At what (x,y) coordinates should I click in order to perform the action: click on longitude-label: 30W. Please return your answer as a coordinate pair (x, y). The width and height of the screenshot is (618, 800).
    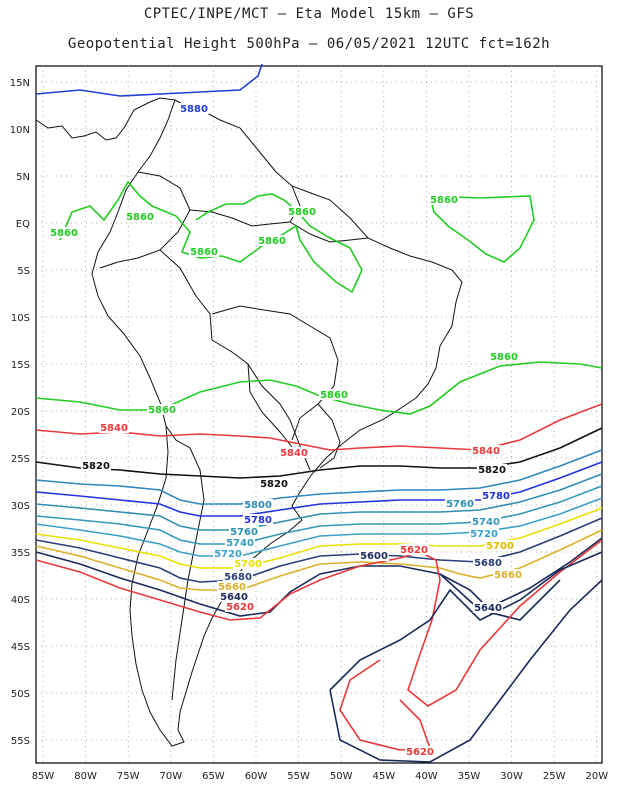
    Looking at the image, I should click on (511, 776).